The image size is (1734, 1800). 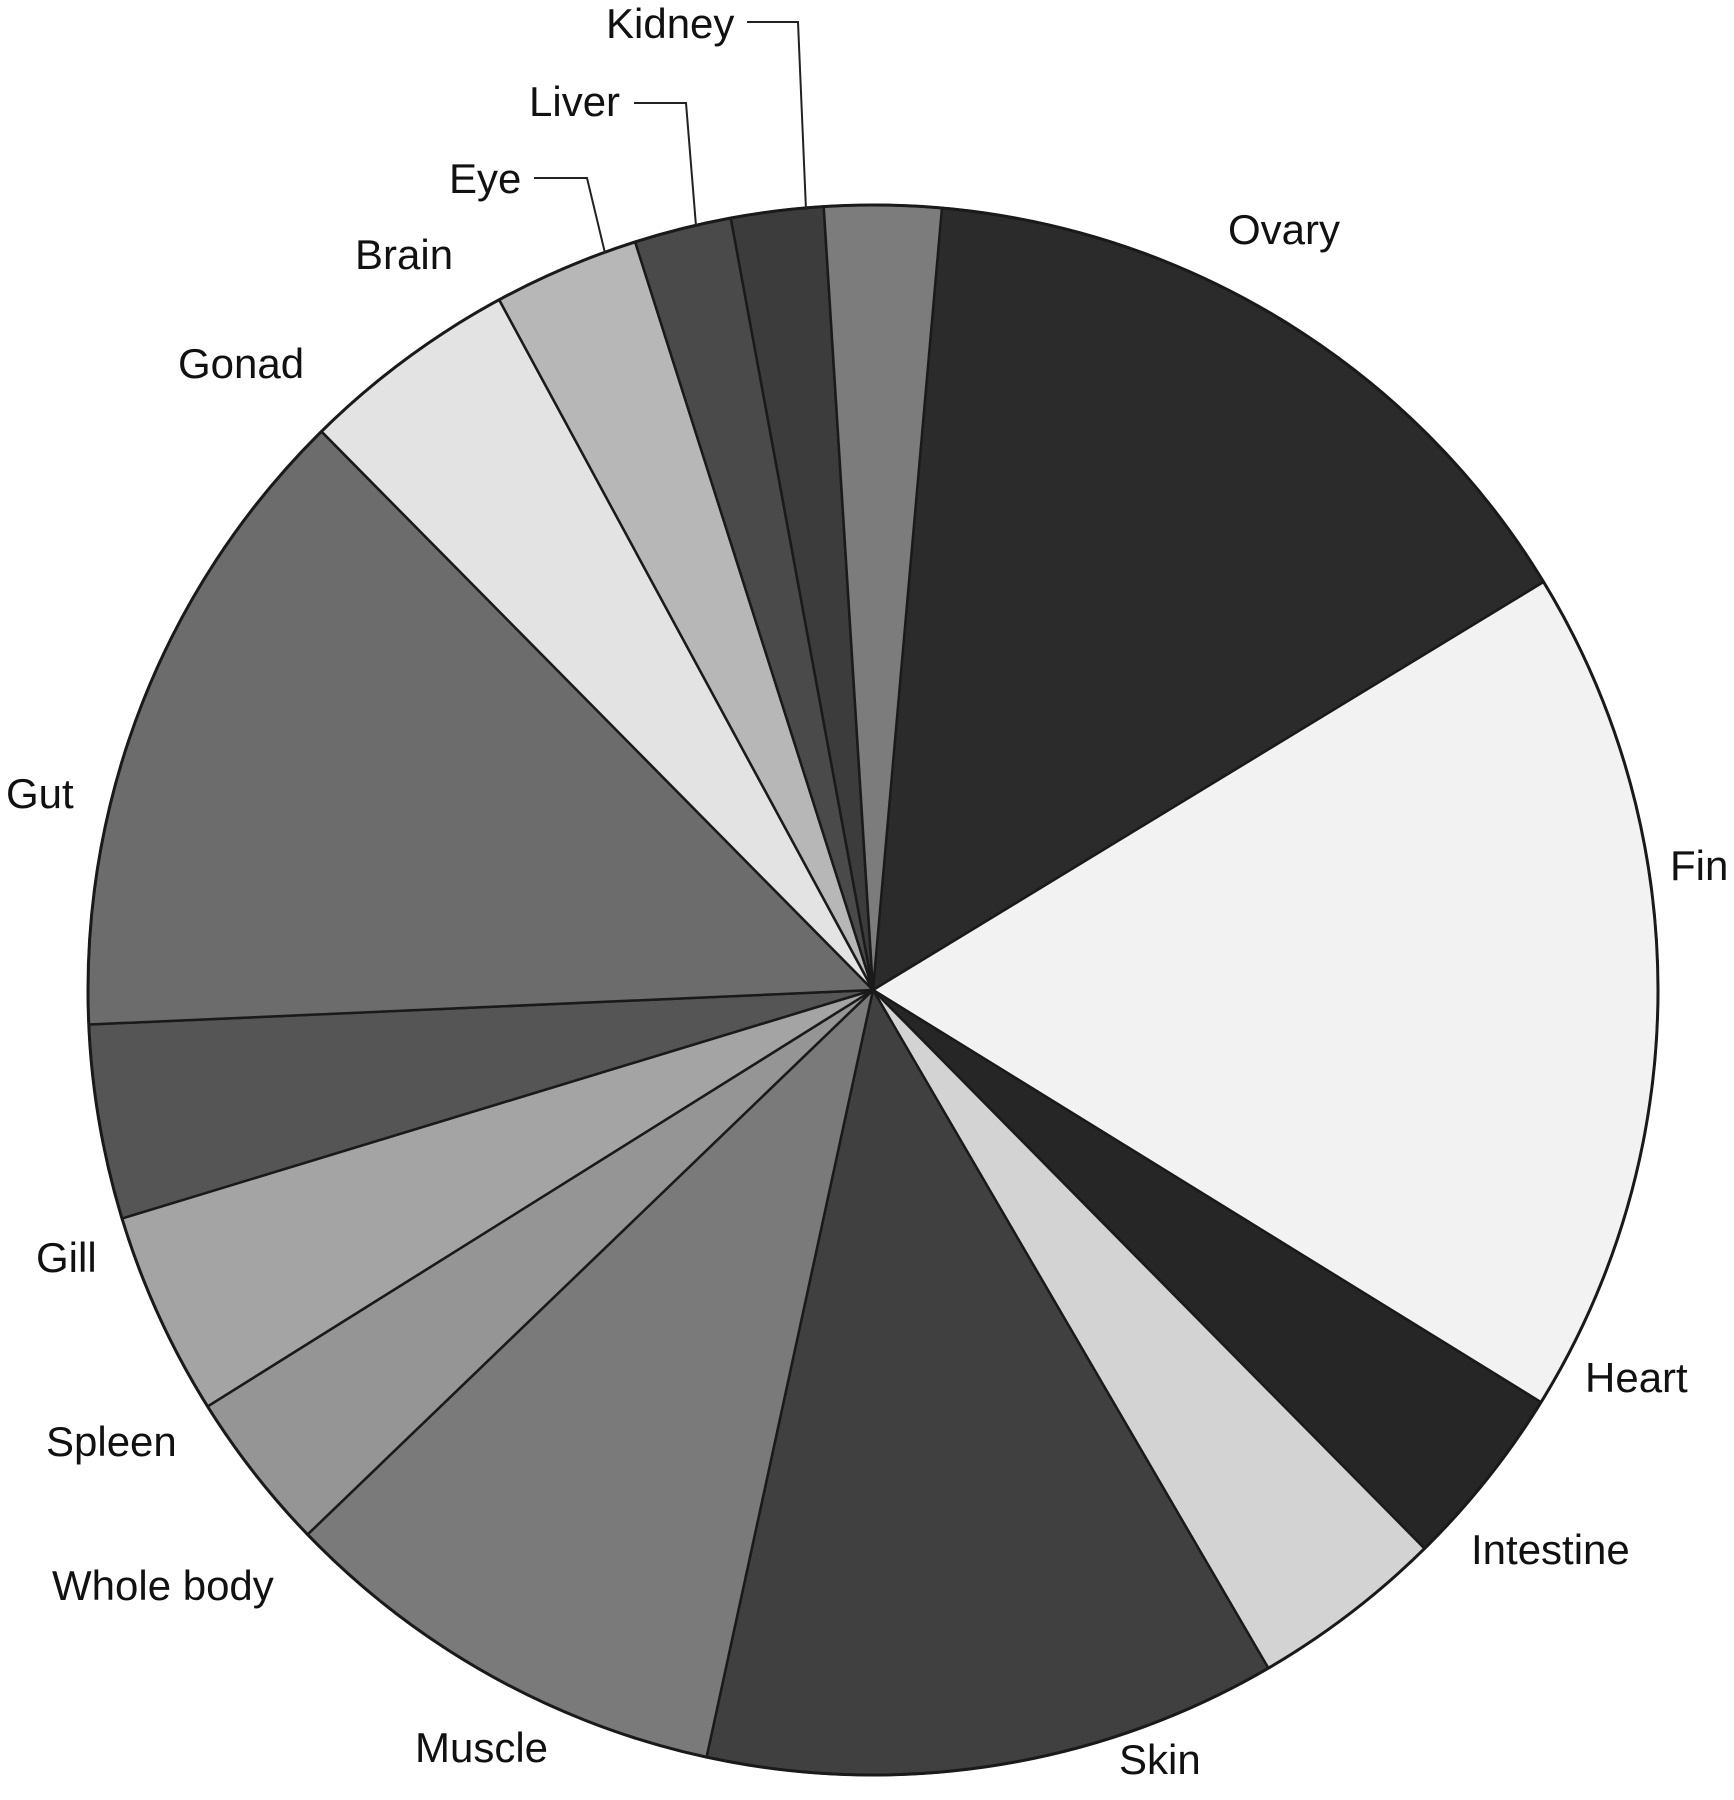 I want to click on label-gut: Gut, so click(x=40, y=793).